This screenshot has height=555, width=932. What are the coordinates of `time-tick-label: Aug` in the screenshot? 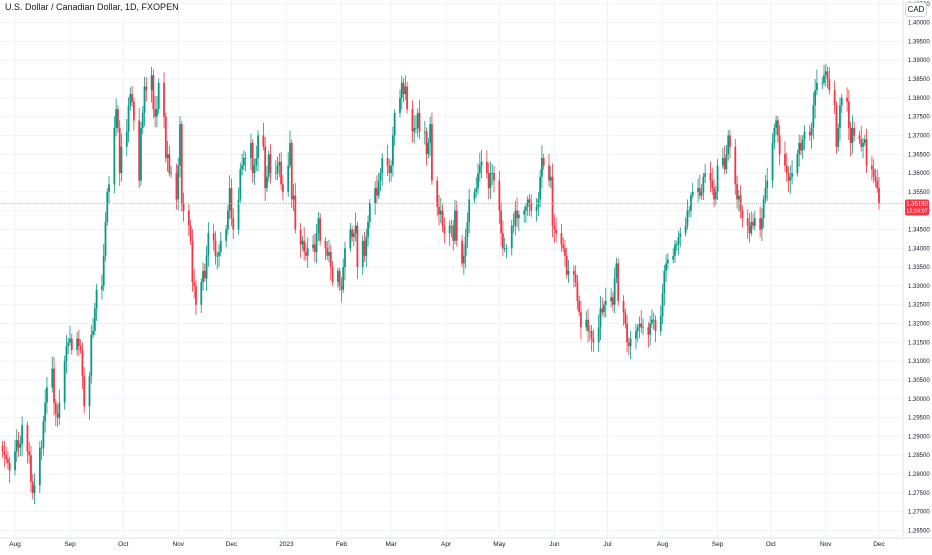 It's located at (15, 544).